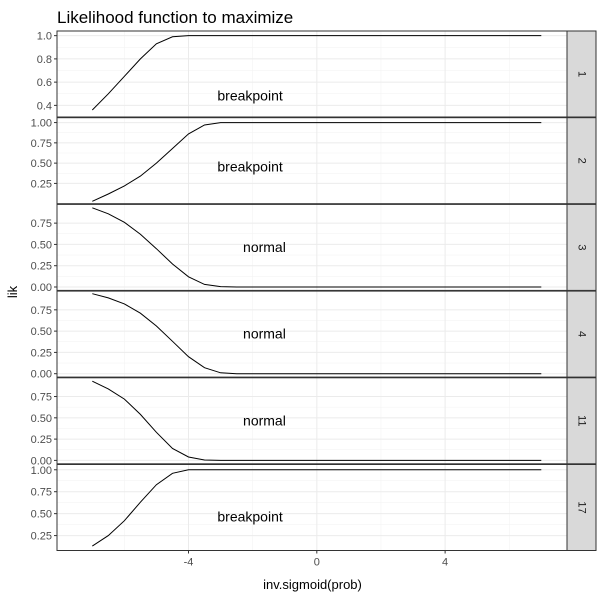 The width and height of the screenshot is (600, 600). I want to click on facet-panel-11: 0.00 0.25 0.50 0.75 normal 11, so click(314, 422).